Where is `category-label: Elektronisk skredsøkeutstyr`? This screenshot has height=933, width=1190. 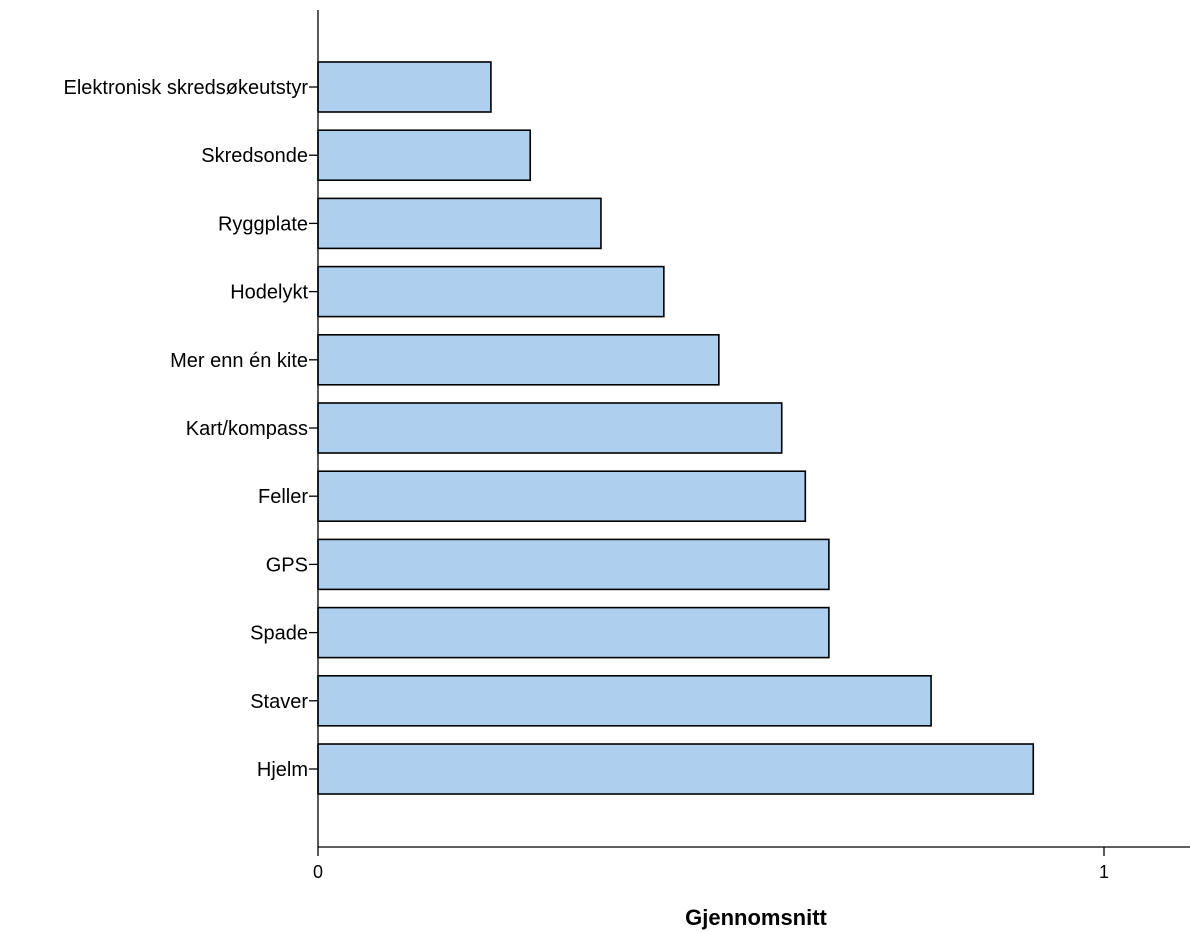 category-label: Elektronisk skredsøkeutstyr is located at coordinates (185, 88).